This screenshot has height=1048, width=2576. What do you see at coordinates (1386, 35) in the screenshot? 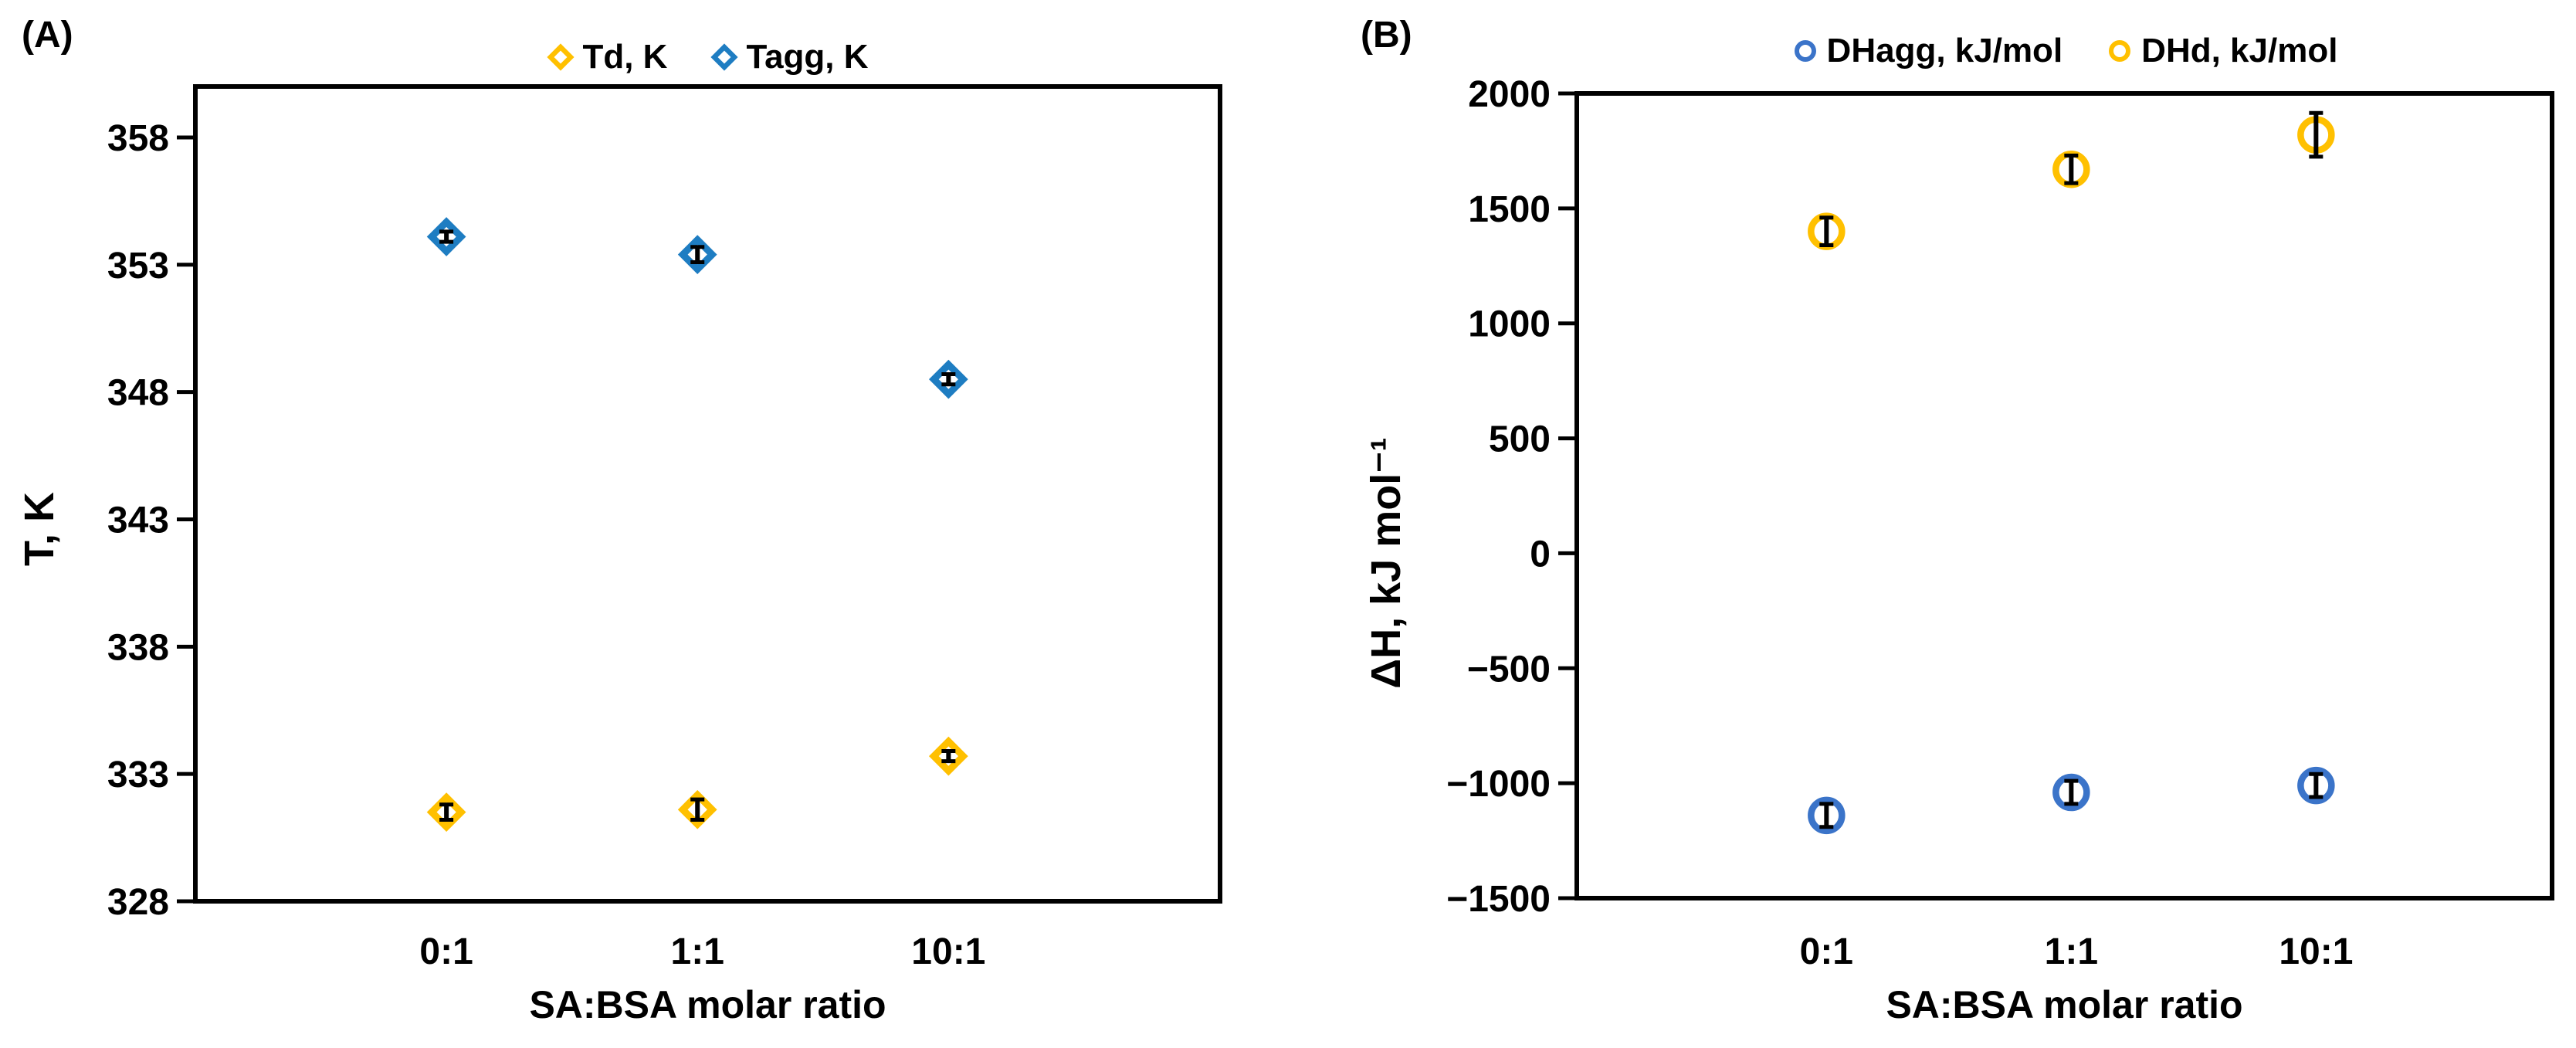
I see `panel-b-label: (B)` at bounding box center [1386, 35].